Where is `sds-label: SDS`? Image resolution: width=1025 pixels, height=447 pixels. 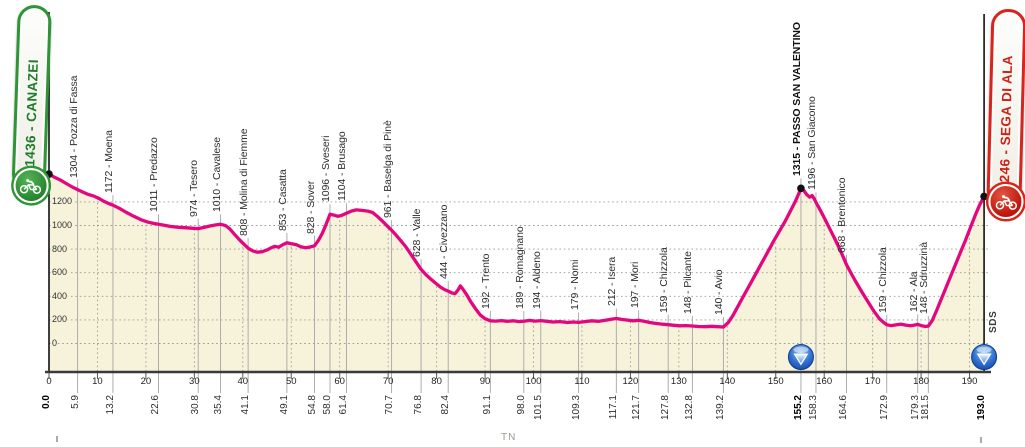
sds-label: SDS is located at coordinates (993, 321).